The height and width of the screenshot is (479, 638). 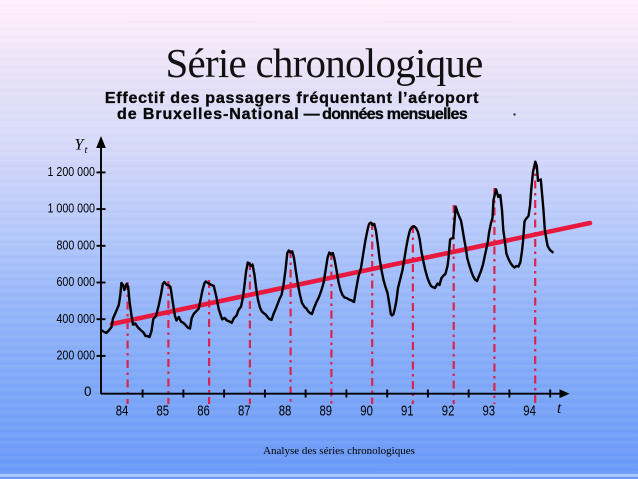 What do you see at coordinates (76, 319) in the screenshot?
I see `svg-text: 400 000` at bounding box center [76, 319].